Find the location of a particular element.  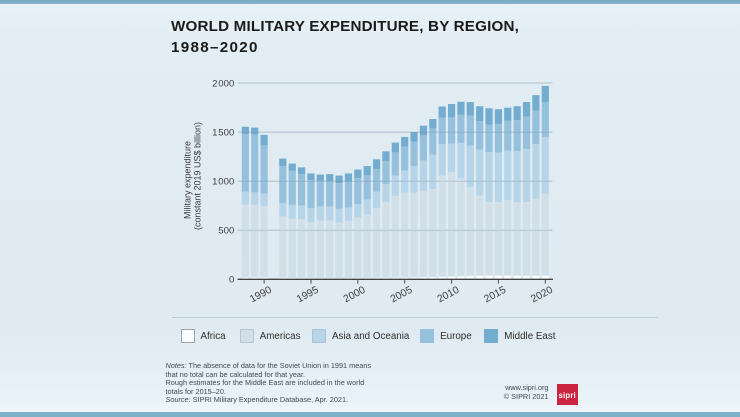

svg-text: 1 000 is located at coordinates (223, 182).